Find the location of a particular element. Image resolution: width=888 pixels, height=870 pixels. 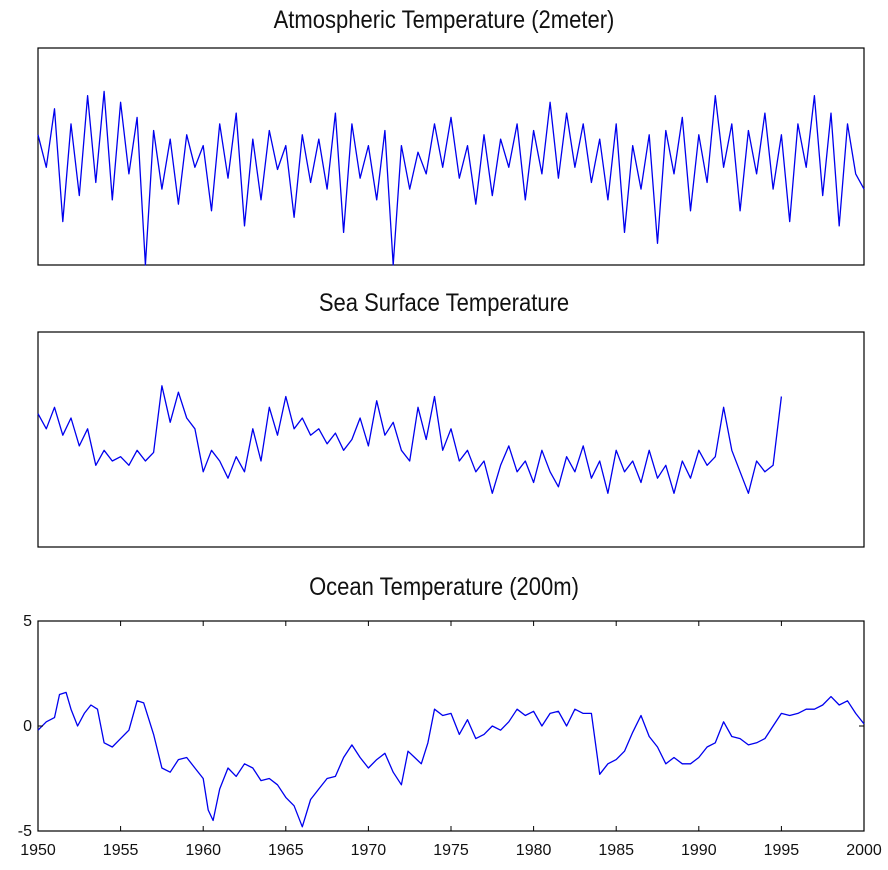

x-tick-label: 1970 is located at coordinates (369, 850).